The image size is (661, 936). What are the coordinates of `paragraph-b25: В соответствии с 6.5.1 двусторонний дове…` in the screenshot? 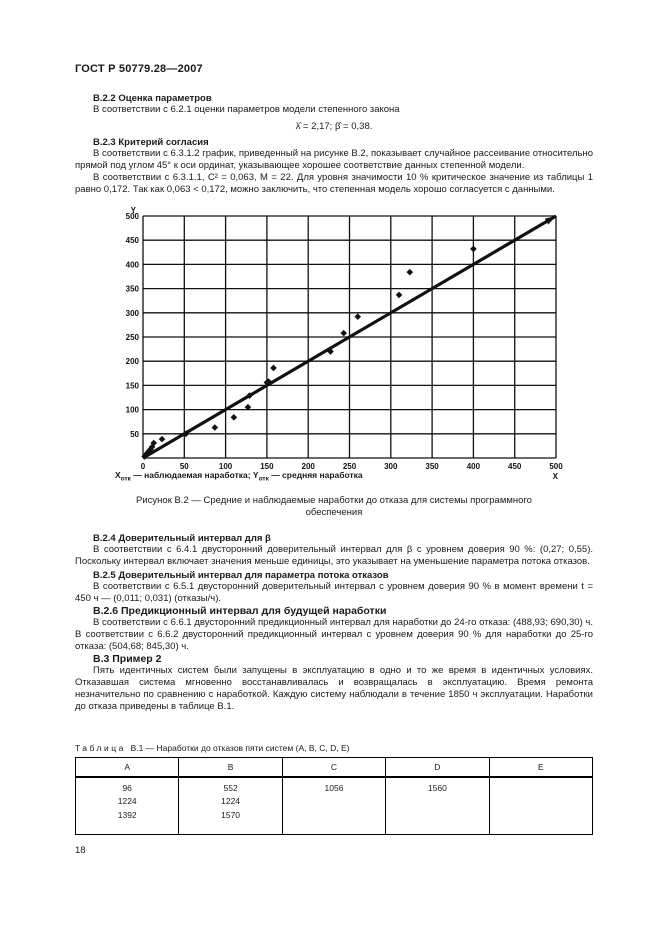 It's located at (334, 592).